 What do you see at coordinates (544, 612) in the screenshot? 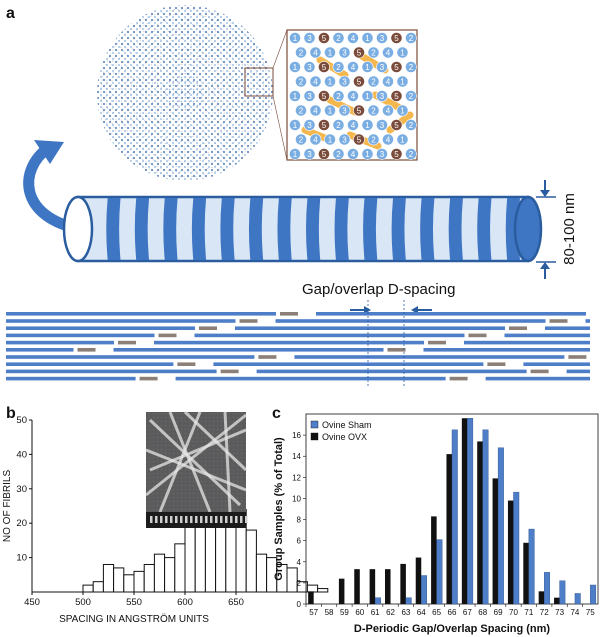
I see `c-x-tick-label: 72` at bounding box center [544, 612].